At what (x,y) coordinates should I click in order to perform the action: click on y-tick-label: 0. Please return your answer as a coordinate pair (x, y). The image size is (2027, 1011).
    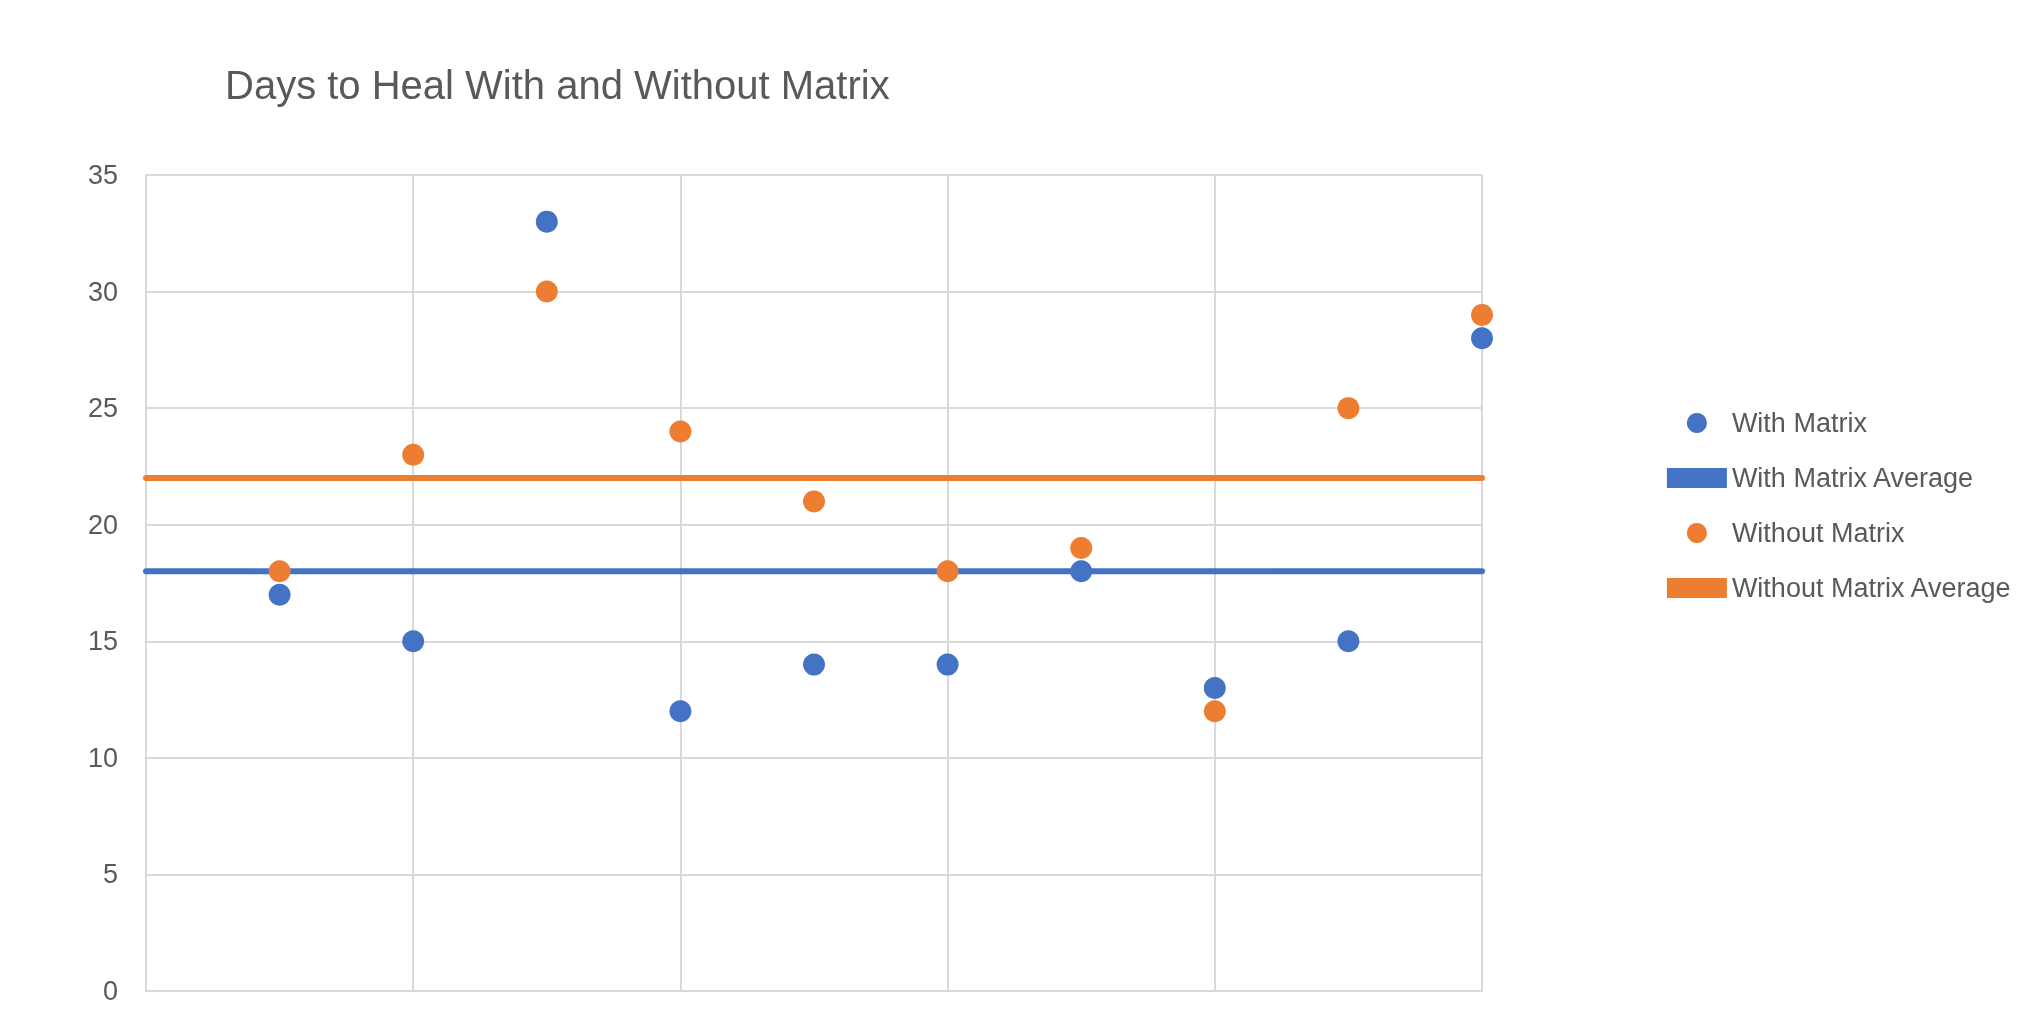
    Looking at the image, I should click on (110, 991).